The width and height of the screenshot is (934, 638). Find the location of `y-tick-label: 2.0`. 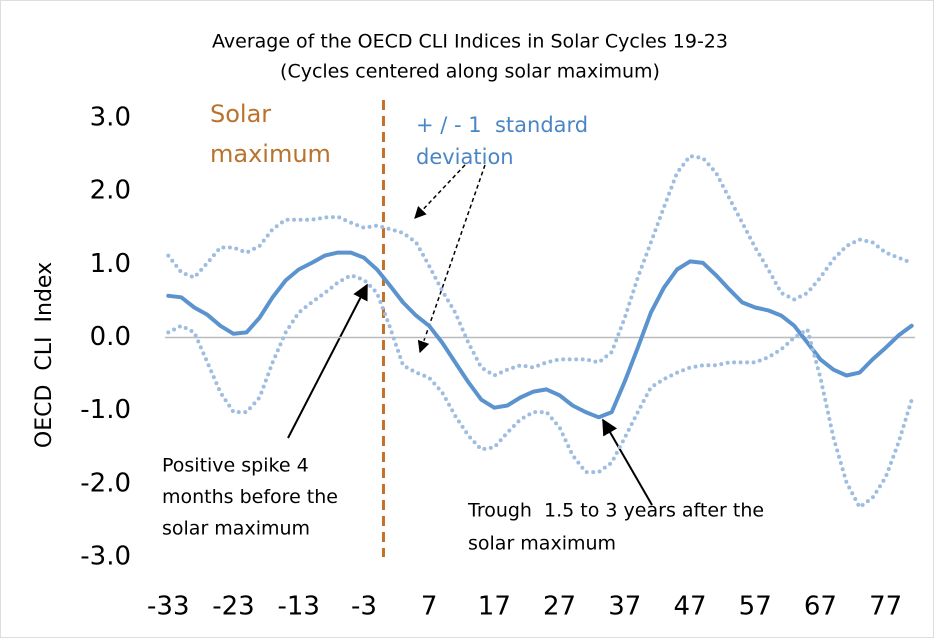

y-tick-label: 2.0 is located at coordinates (110, 191).